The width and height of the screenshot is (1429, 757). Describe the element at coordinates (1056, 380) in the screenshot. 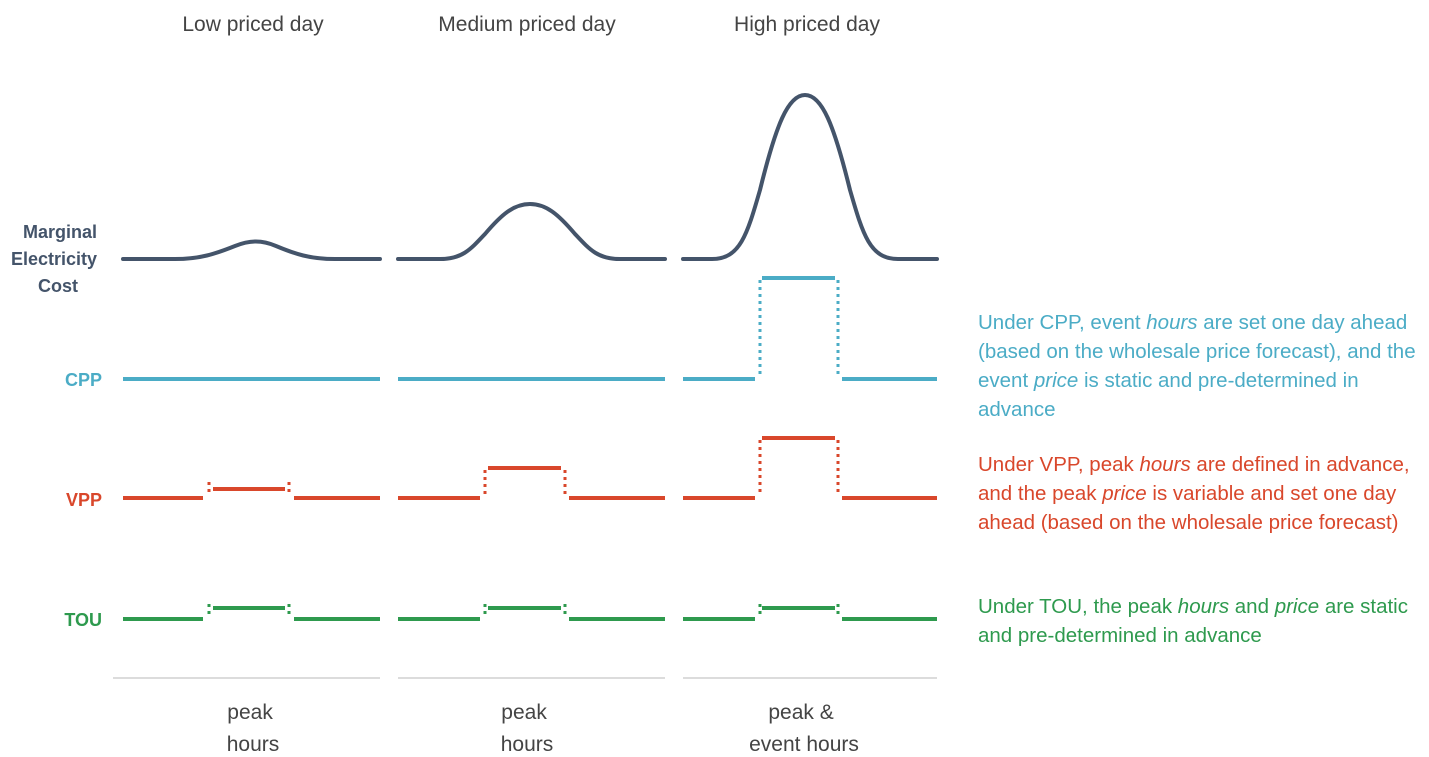

I see `cpp-note-text: price` at that location.